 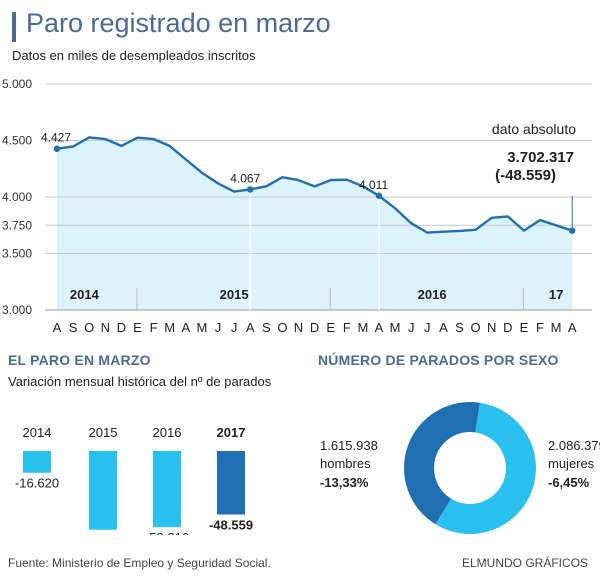 I want to click on bar-category-label: 2016, so click(x=167, y=432).